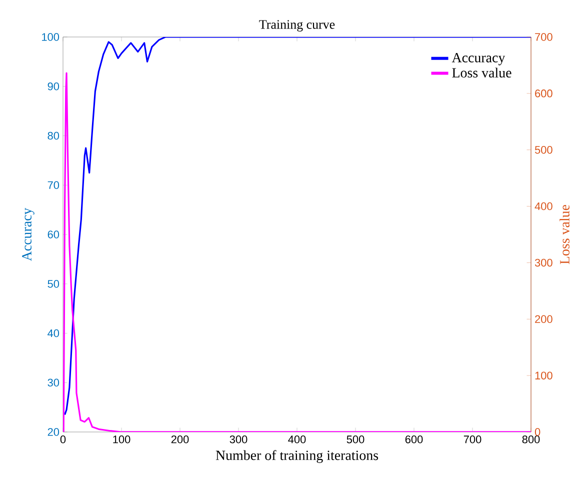  What do you see at coordinates (54, 86) in the screenshot?
I see `y-tick-label: 90` at bounding box center [54, 86].